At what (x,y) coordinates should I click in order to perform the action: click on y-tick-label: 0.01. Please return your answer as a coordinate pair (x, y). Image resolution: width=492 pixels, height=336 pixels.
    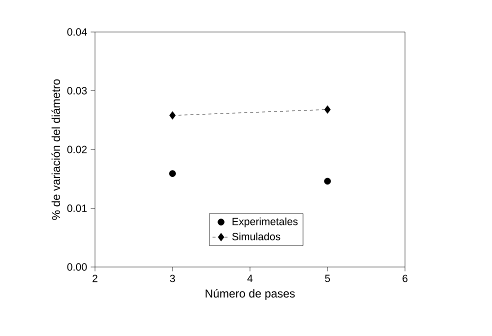
    Looking at the image, I should click on (77, 208).